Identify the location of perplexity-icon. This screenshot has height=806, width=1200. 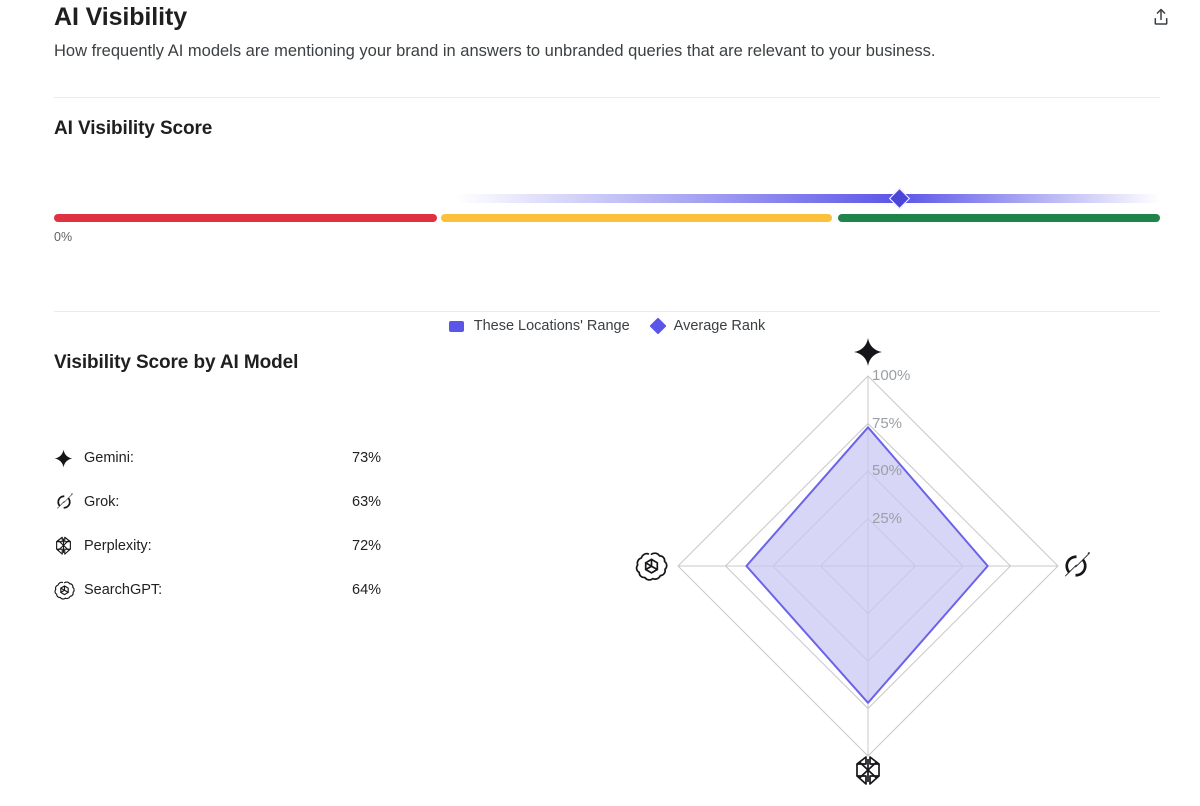
(69, 546).